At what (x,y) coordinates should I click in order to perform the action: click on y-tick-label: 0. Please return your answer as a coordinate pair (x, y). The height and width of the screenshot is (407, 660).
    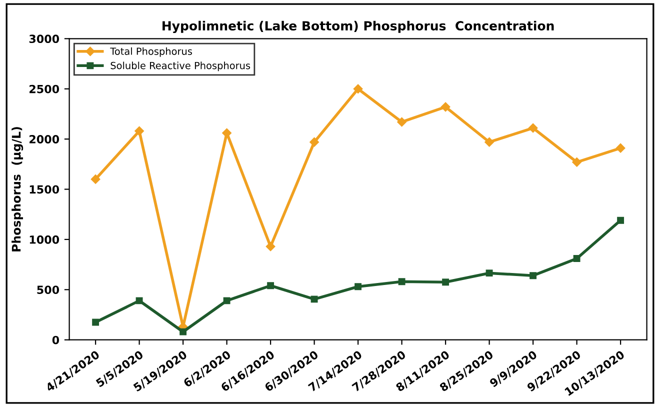
    Looking at the image, I should click on (56, 340).